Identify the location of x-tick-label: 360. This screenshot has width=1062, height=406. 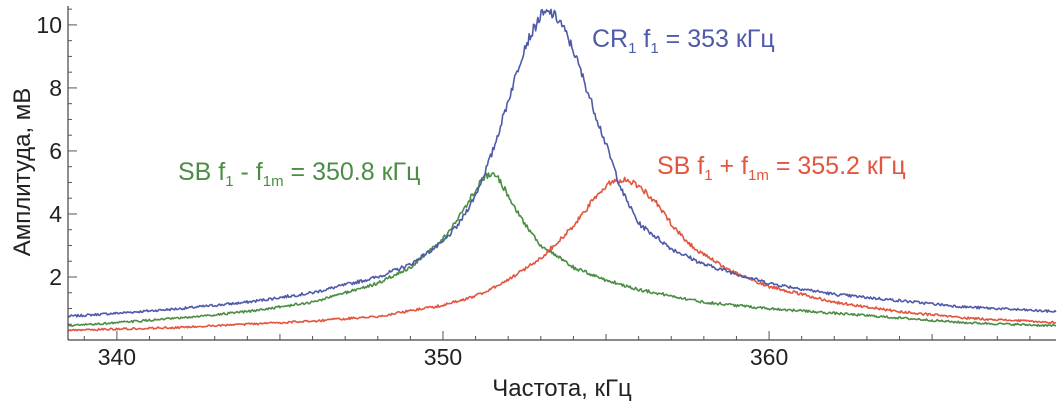
(769, 357).